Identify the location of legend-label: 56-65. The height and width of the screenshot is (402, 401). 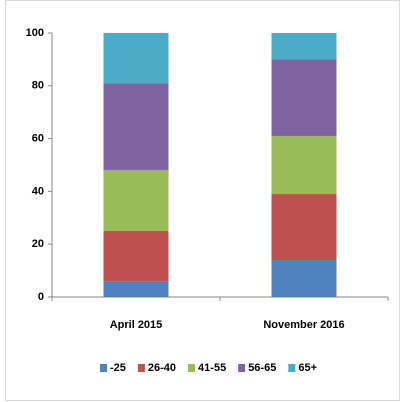
(262, 368).